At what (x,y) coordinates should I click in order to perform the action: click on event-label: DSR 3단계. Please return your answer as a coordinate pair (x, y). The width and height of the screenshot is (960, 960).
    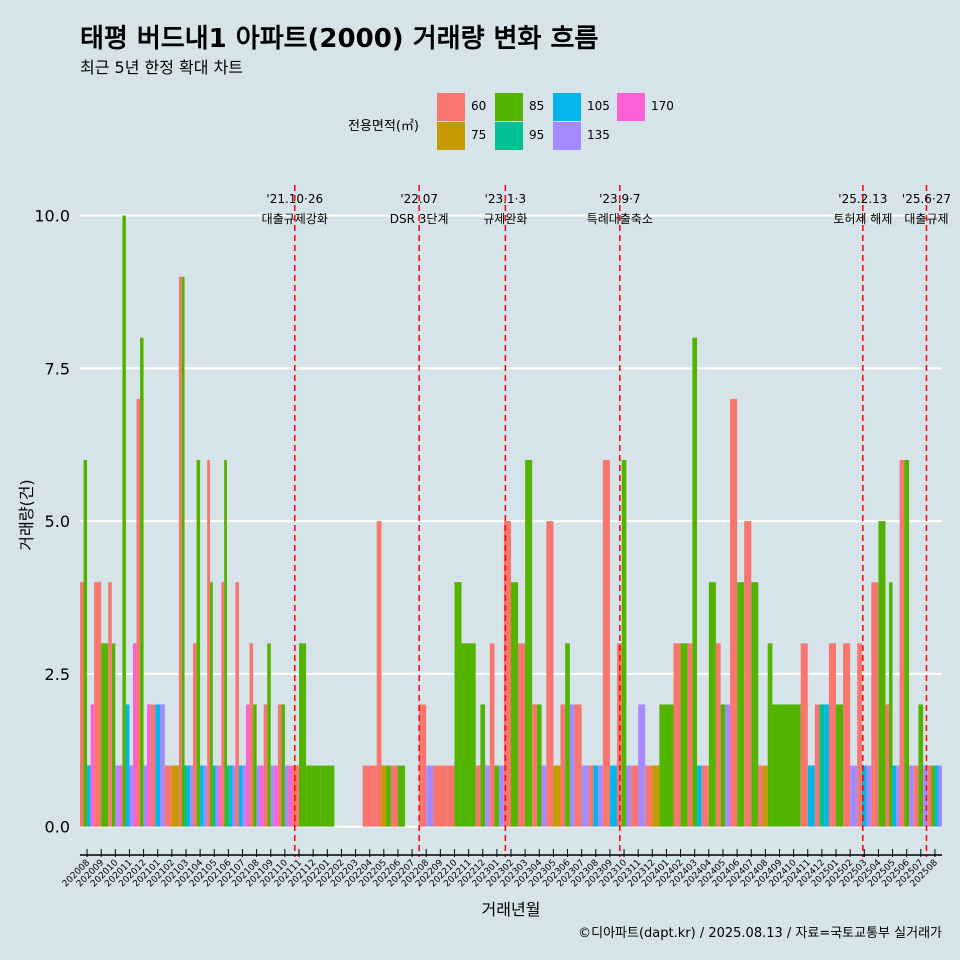
    Looking at the image, I should click on (419, 219).